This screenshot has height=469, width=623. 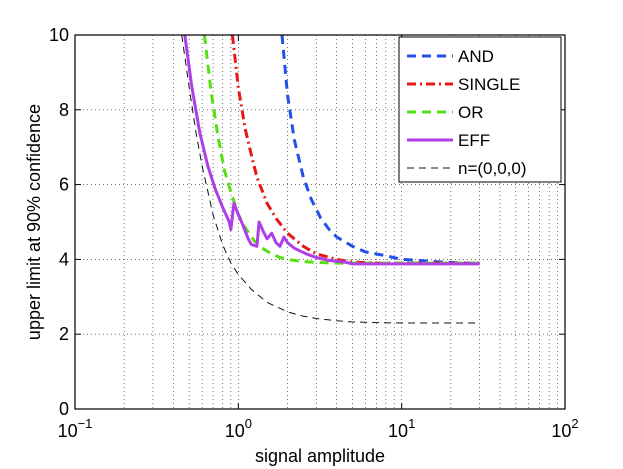 I want to click on y-tick-label: 0, so click(x=64, y=409).